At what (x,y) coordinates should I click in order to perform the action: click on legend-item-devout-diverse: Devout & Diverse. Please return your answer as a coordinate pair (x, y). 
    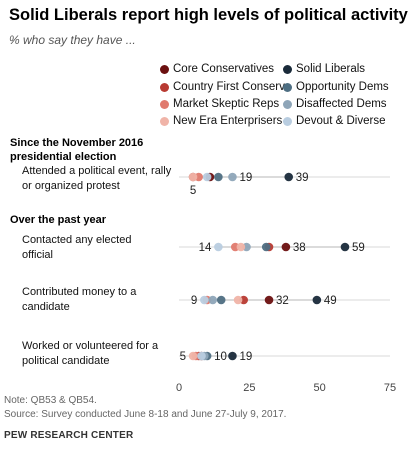
    Looking at the image, I should click on (334, 121).